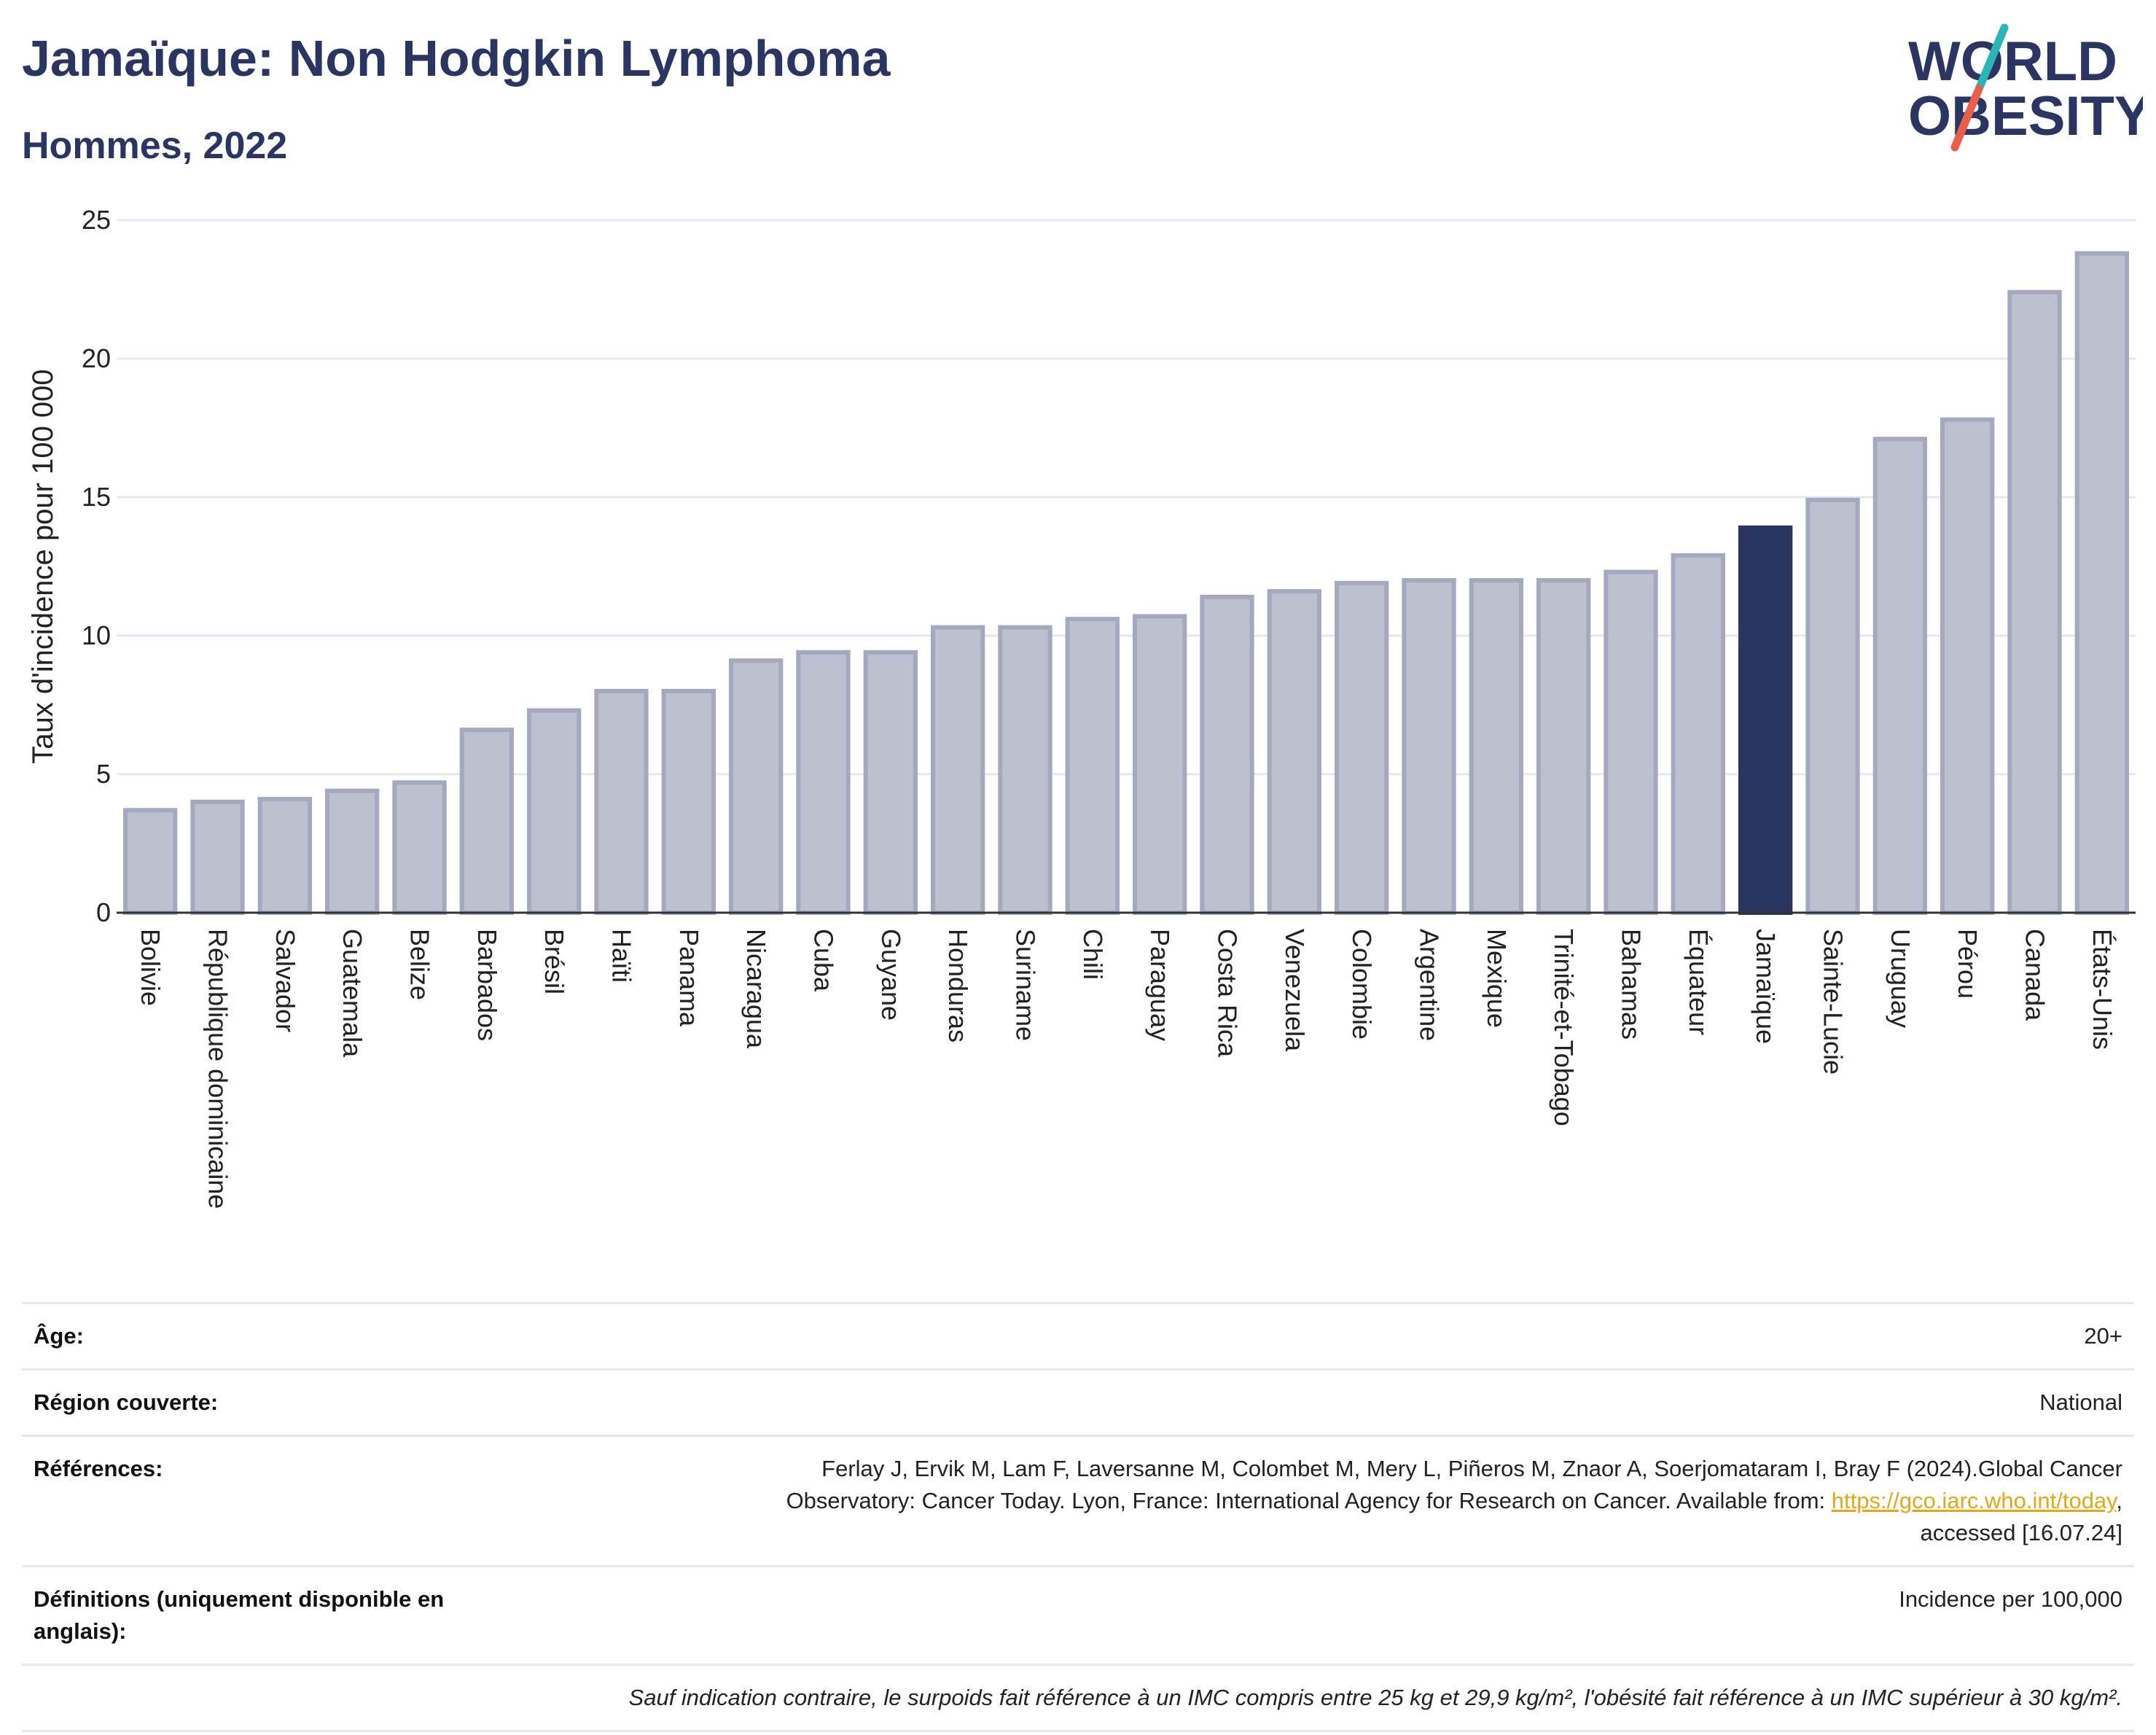 The width and height of the screenshot is (2156, 1735). What do you see at coordinates (1025, 770) in the screenshot?
I see `bar-suriname` at bounding box center [1025, 770].